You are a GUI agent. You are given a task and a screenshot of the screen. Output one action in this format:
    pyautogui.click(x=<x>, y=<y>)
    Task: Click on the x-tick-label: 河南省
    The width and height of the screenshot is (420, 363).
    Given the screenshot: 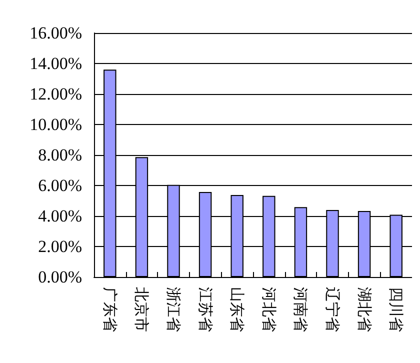 What is the action you would take?
    pyautogui.click(x=301, y=309)
    